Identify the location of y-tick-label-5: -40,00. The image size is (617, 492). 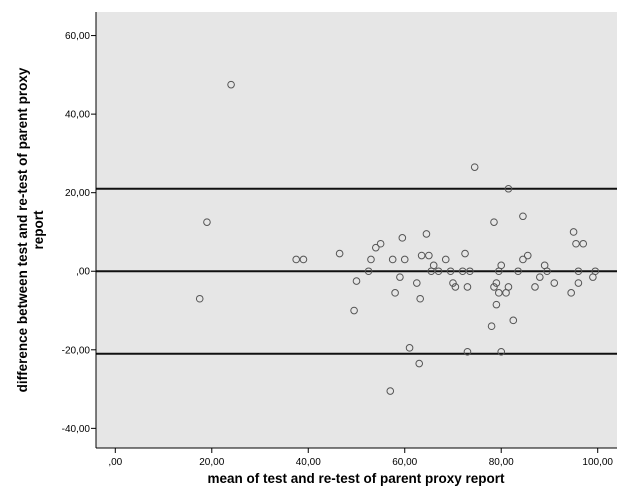
(76, 429).